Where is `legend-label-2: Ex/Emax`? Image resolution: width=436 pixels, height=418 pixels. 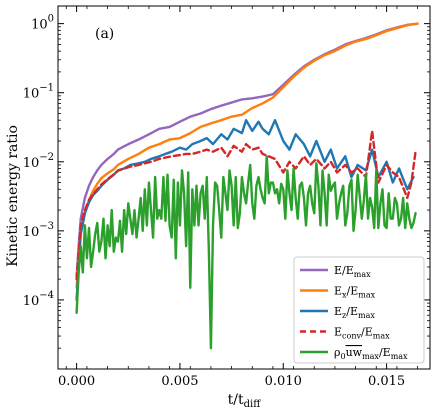
legend-label-2: Ex/Emax is located at coordinates (355, 292).